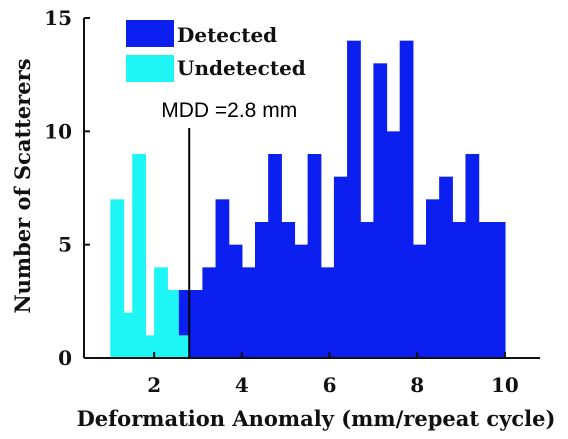 The image size is (568, 439). What do you see at coordinates (154, 385) in the screenshot?
I see `x-tick-label-2: 2` at bounding box center [154, 385].